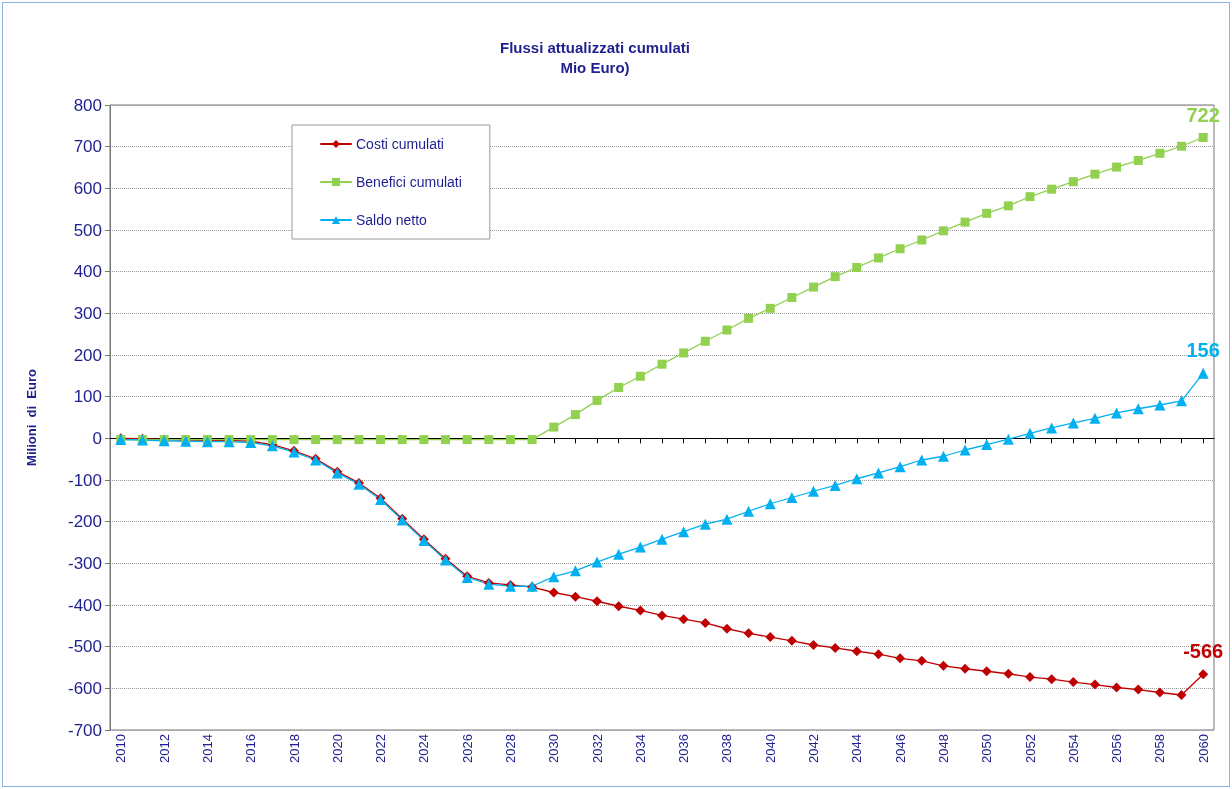 This screenshot has height=789, width=1232. I want to click on x-tick-label: 2034, so click(640, 748).